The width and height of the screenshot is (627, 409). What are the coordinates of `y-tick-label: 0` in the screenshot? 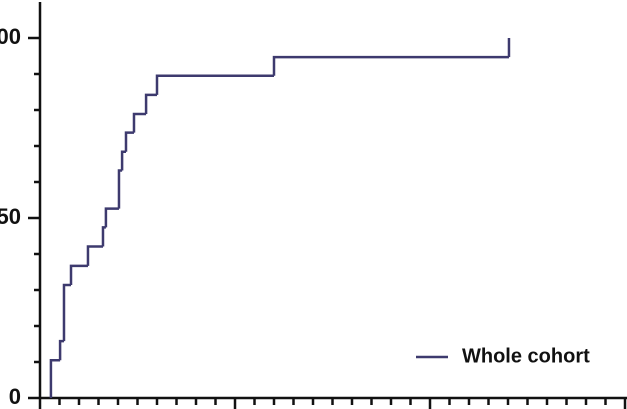 It's located at (15, 396).